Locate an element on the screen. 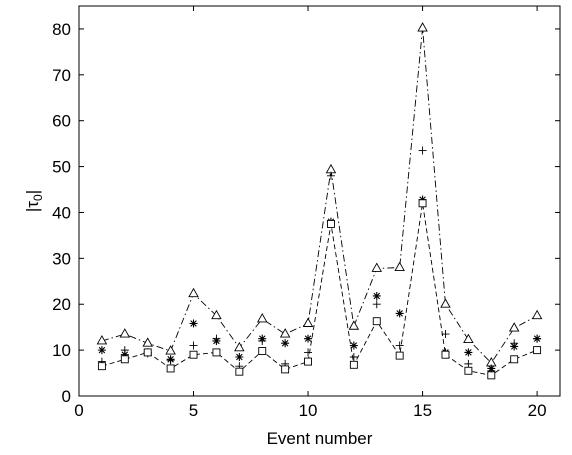 This screenshot has width=572, height=455. y-tick-label: 50 is located at coordinates (61, 167).